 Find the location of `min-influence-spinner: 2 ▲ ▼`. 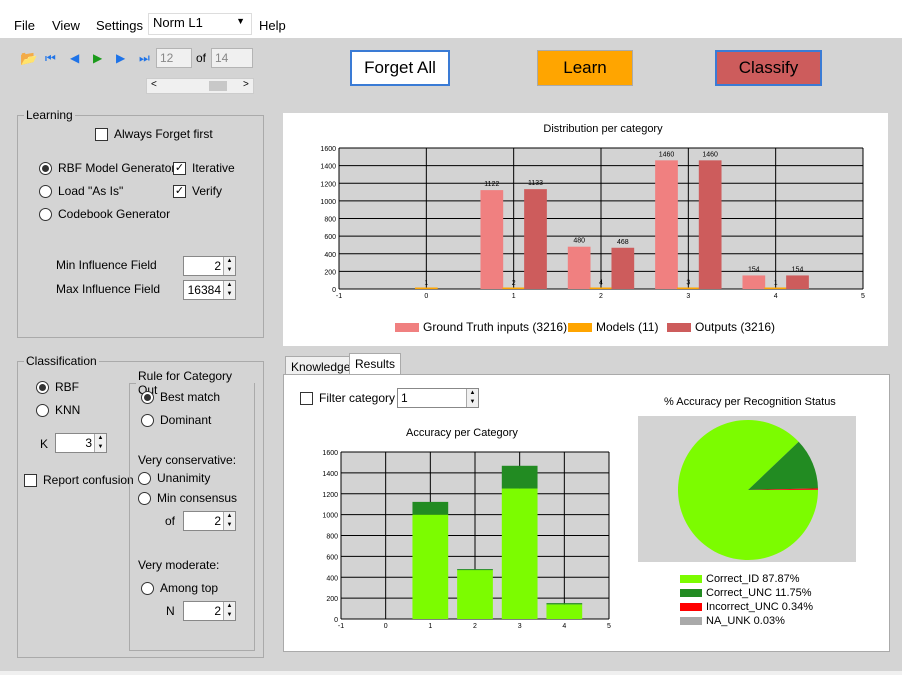

min-influence-spinner: 2 ▲ ▼ is located at coordinates (209, 266).